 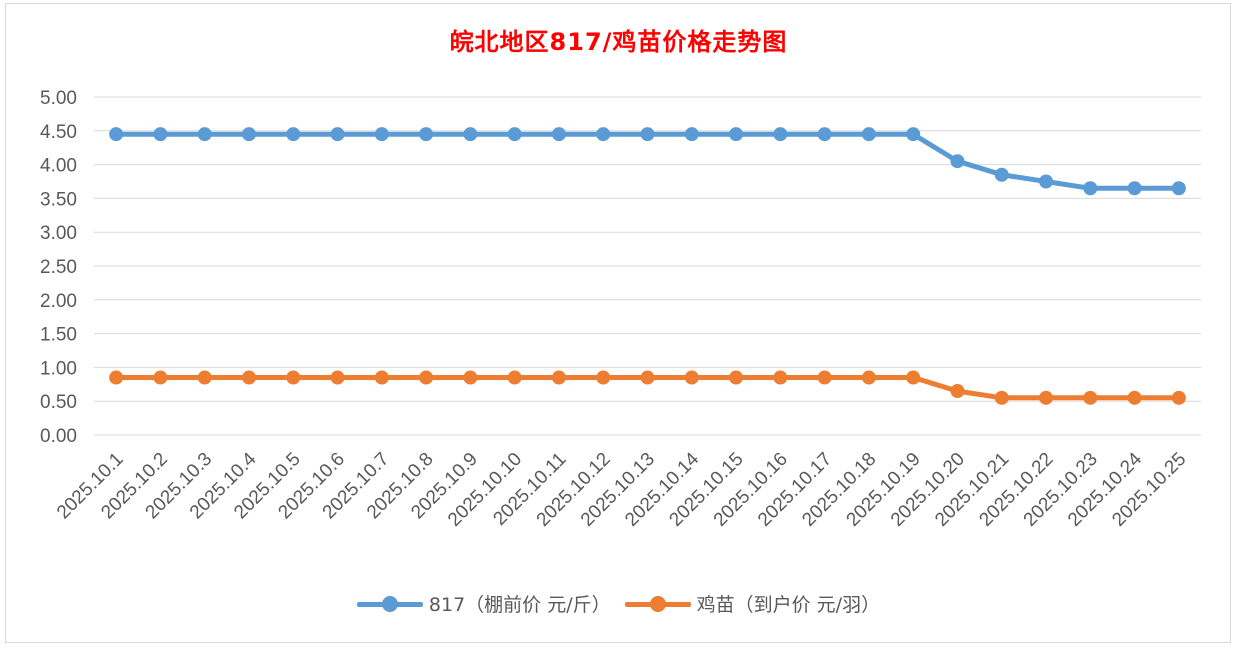 I want to click on legend-label-chick: 鸡苗（到户价 元/羽）, so click(x=788, y=605).